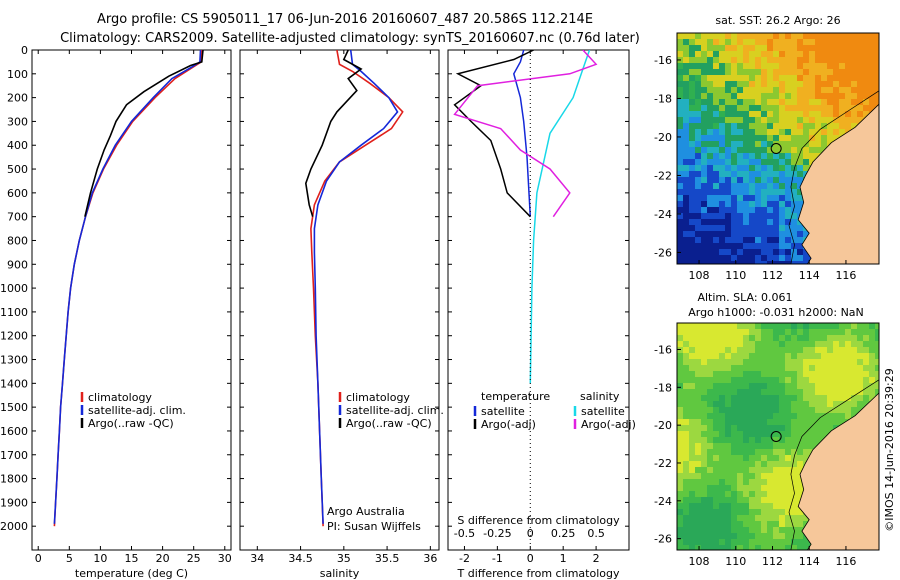 Image resolution: width=900 pixels, height=580 pixels. I want to click on x-tick-label: 5, so click(69, 558).